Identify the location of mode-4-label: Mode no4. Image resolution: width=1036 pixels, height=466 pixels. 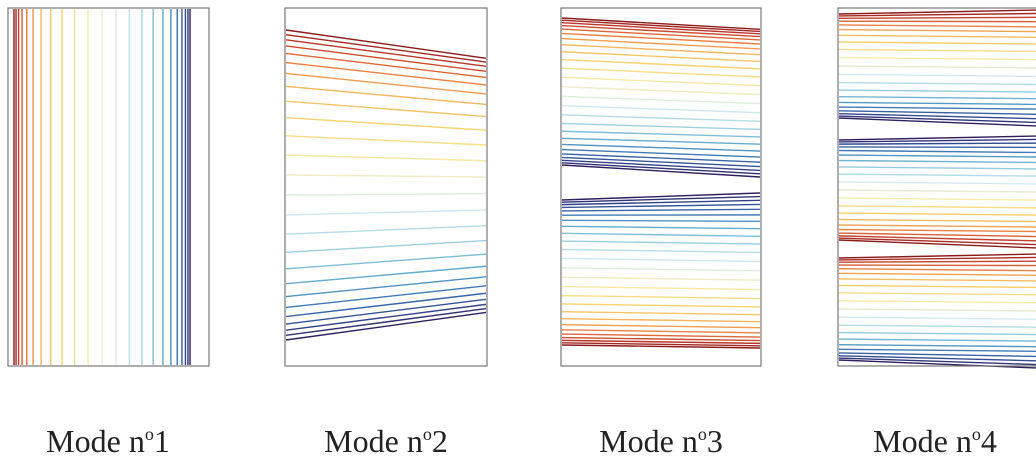
(935, 441).